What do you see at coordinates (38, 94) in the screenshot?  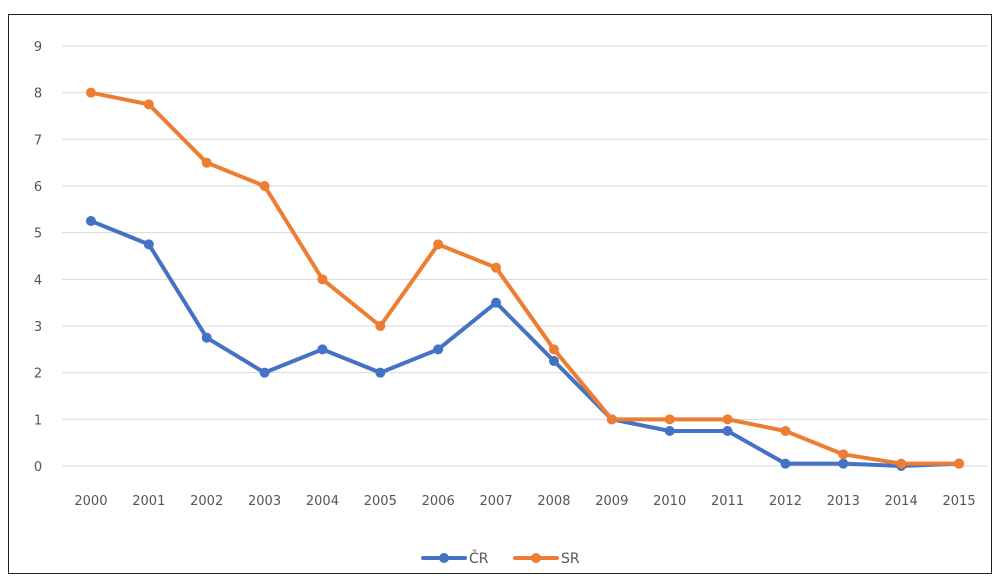 I see `y-tick-label: 8` at bounding box center [38, 94].